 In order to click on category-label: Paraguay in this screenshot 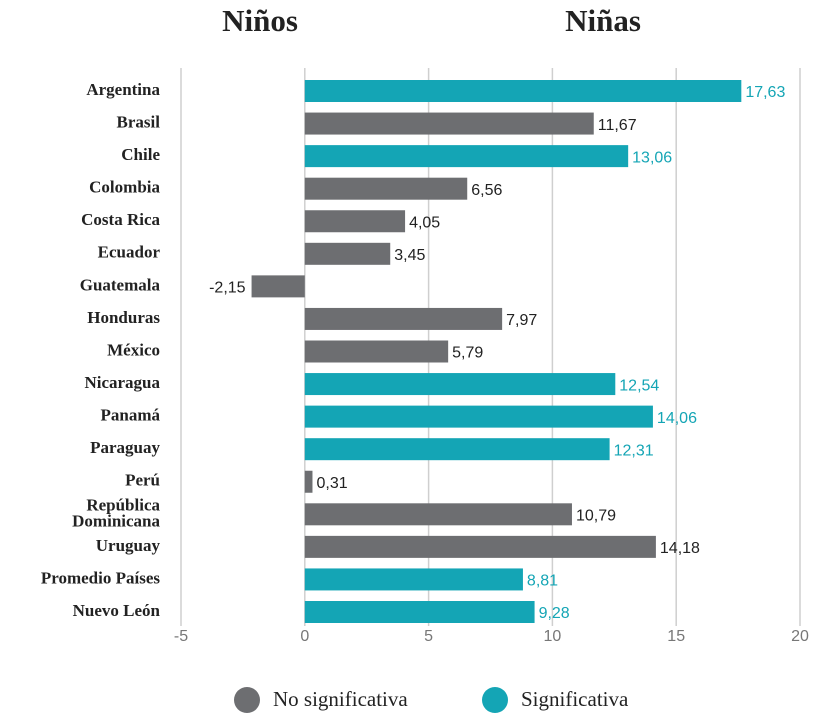, I will do `click(125, 447)`.